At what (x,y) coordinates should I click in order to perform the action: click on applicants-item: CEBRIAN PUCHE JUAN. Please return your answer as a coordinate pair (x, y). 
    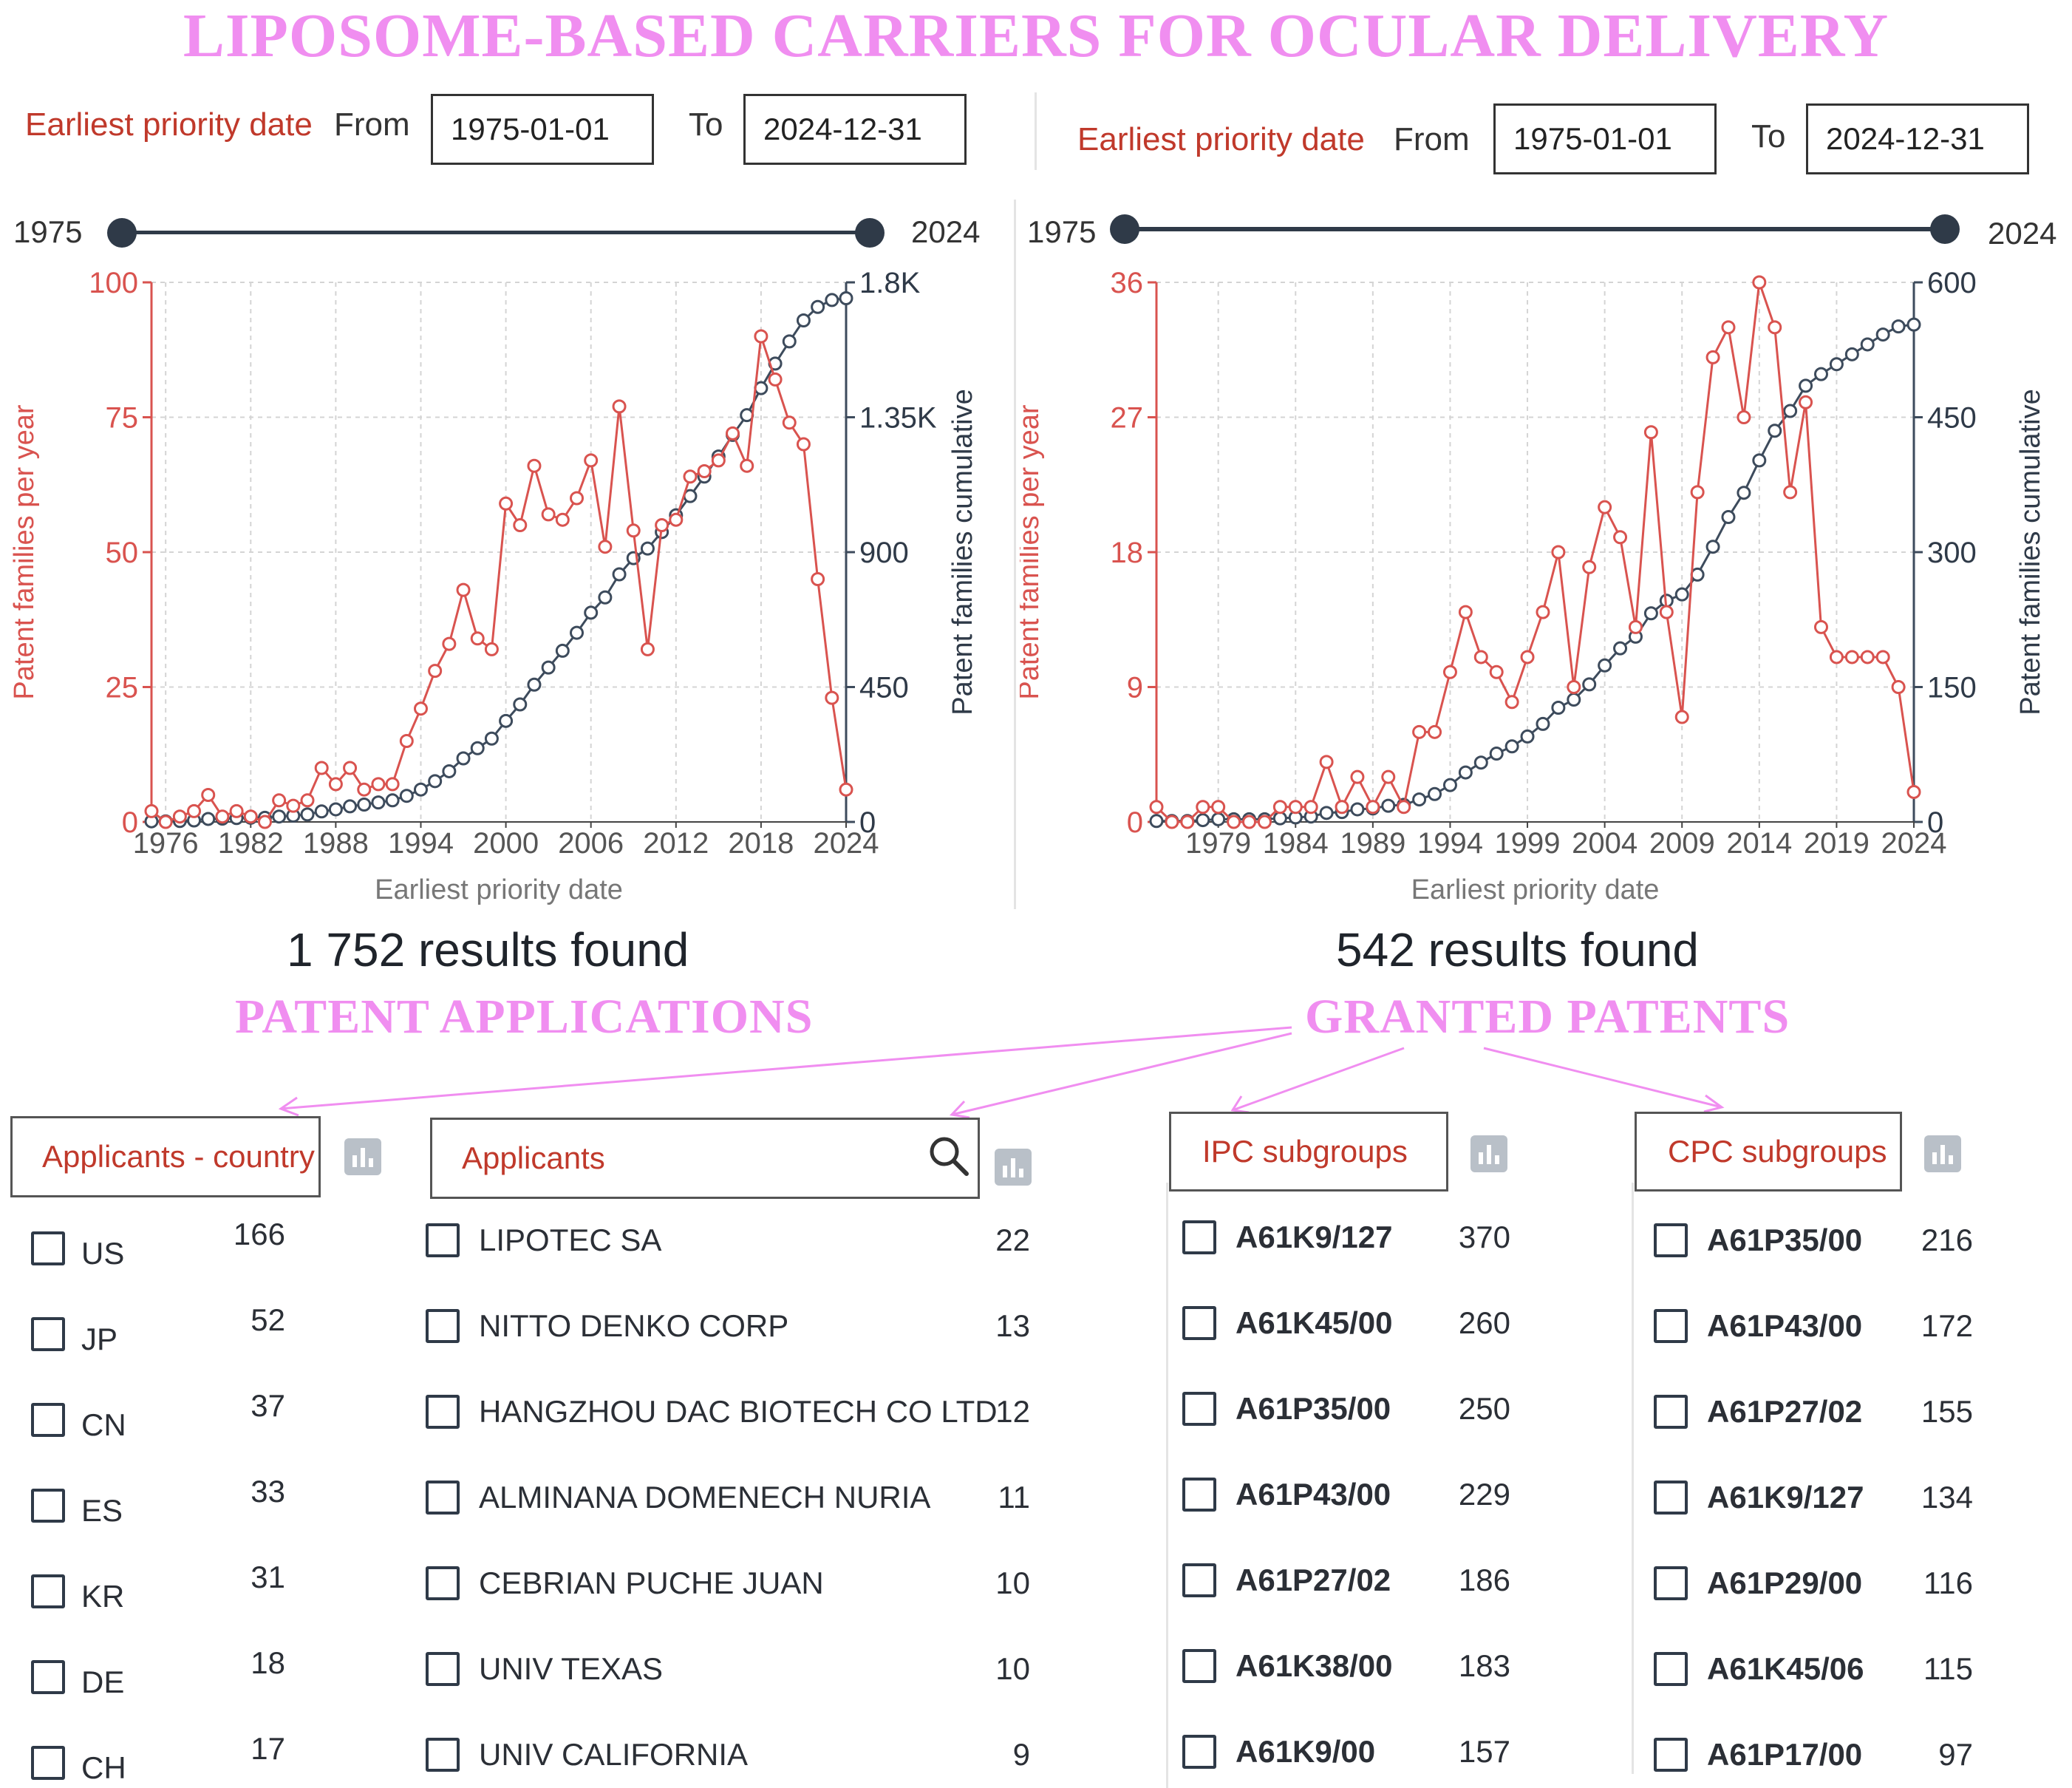
    Looking at the image, I should click on (625, 1583).